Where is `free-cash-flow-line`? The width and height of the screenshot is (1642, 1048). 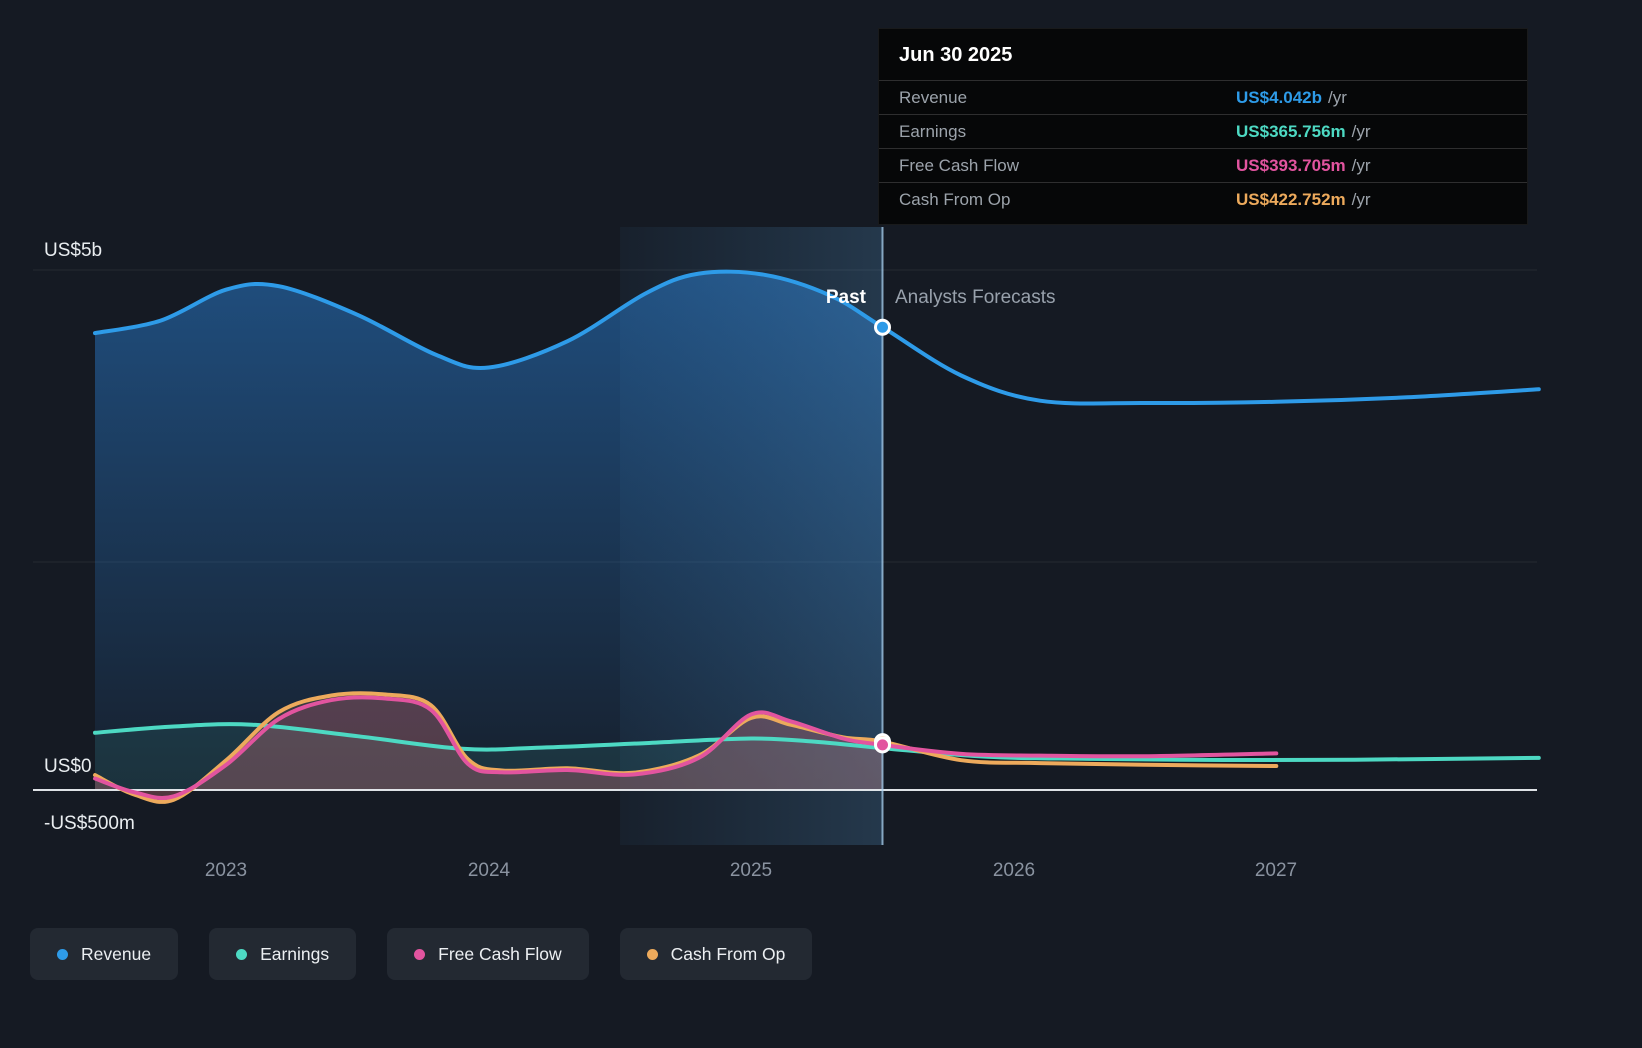 free-cash-flow-line is located at coordinates (686, 748).